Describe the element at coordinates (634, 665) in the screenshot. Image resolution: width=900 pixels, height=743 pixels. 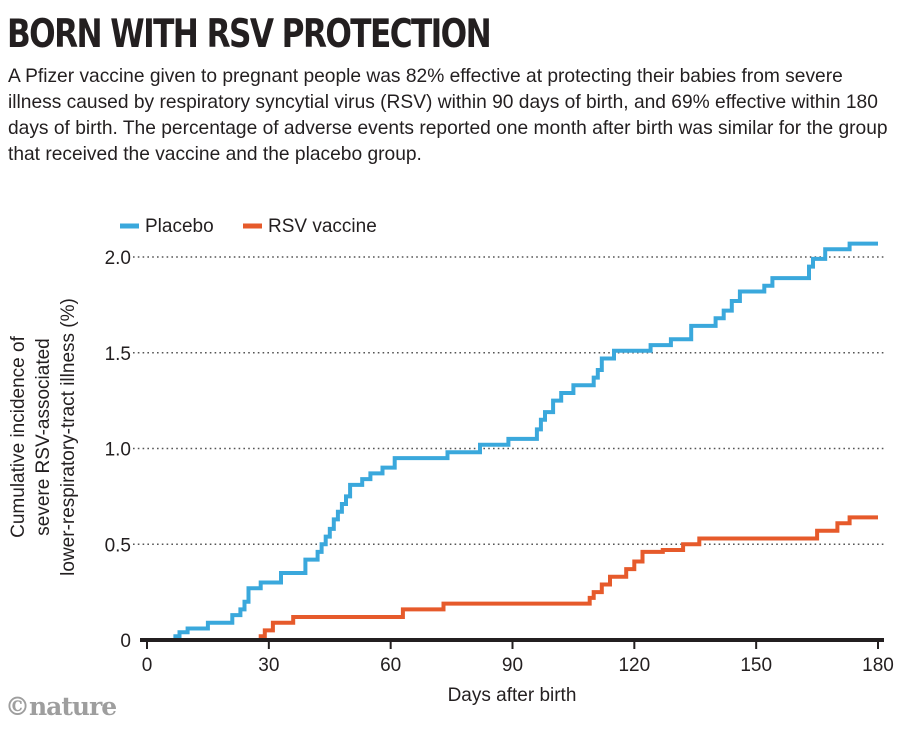
I see `x-tick-label: 120` at that location.